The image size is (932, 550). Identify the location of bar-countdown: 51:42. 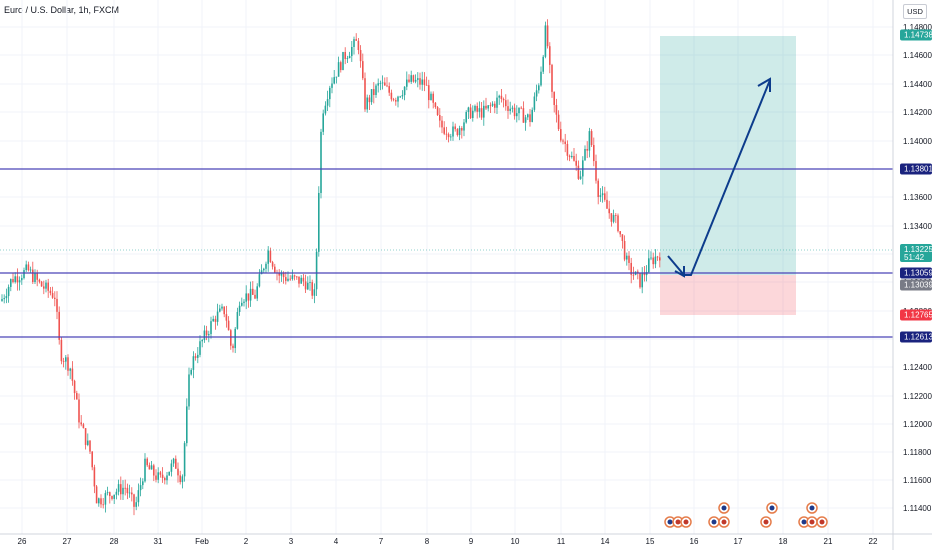
(914, 257).